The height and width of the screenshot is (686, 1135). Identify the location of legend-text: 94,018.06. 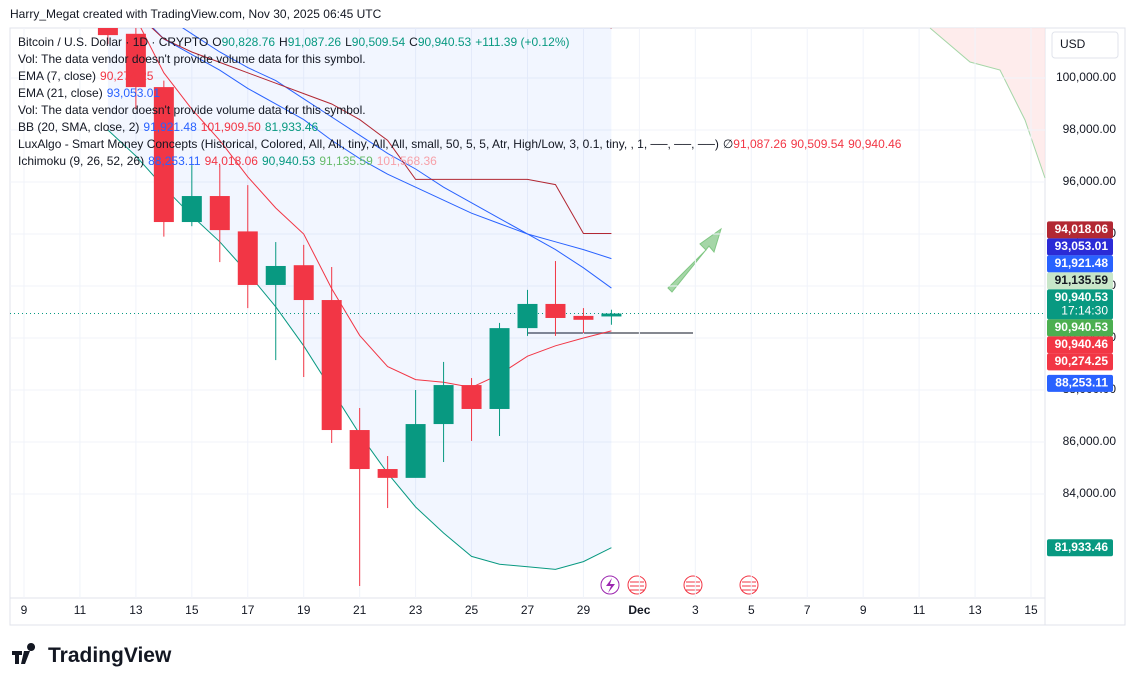
(231, 161).